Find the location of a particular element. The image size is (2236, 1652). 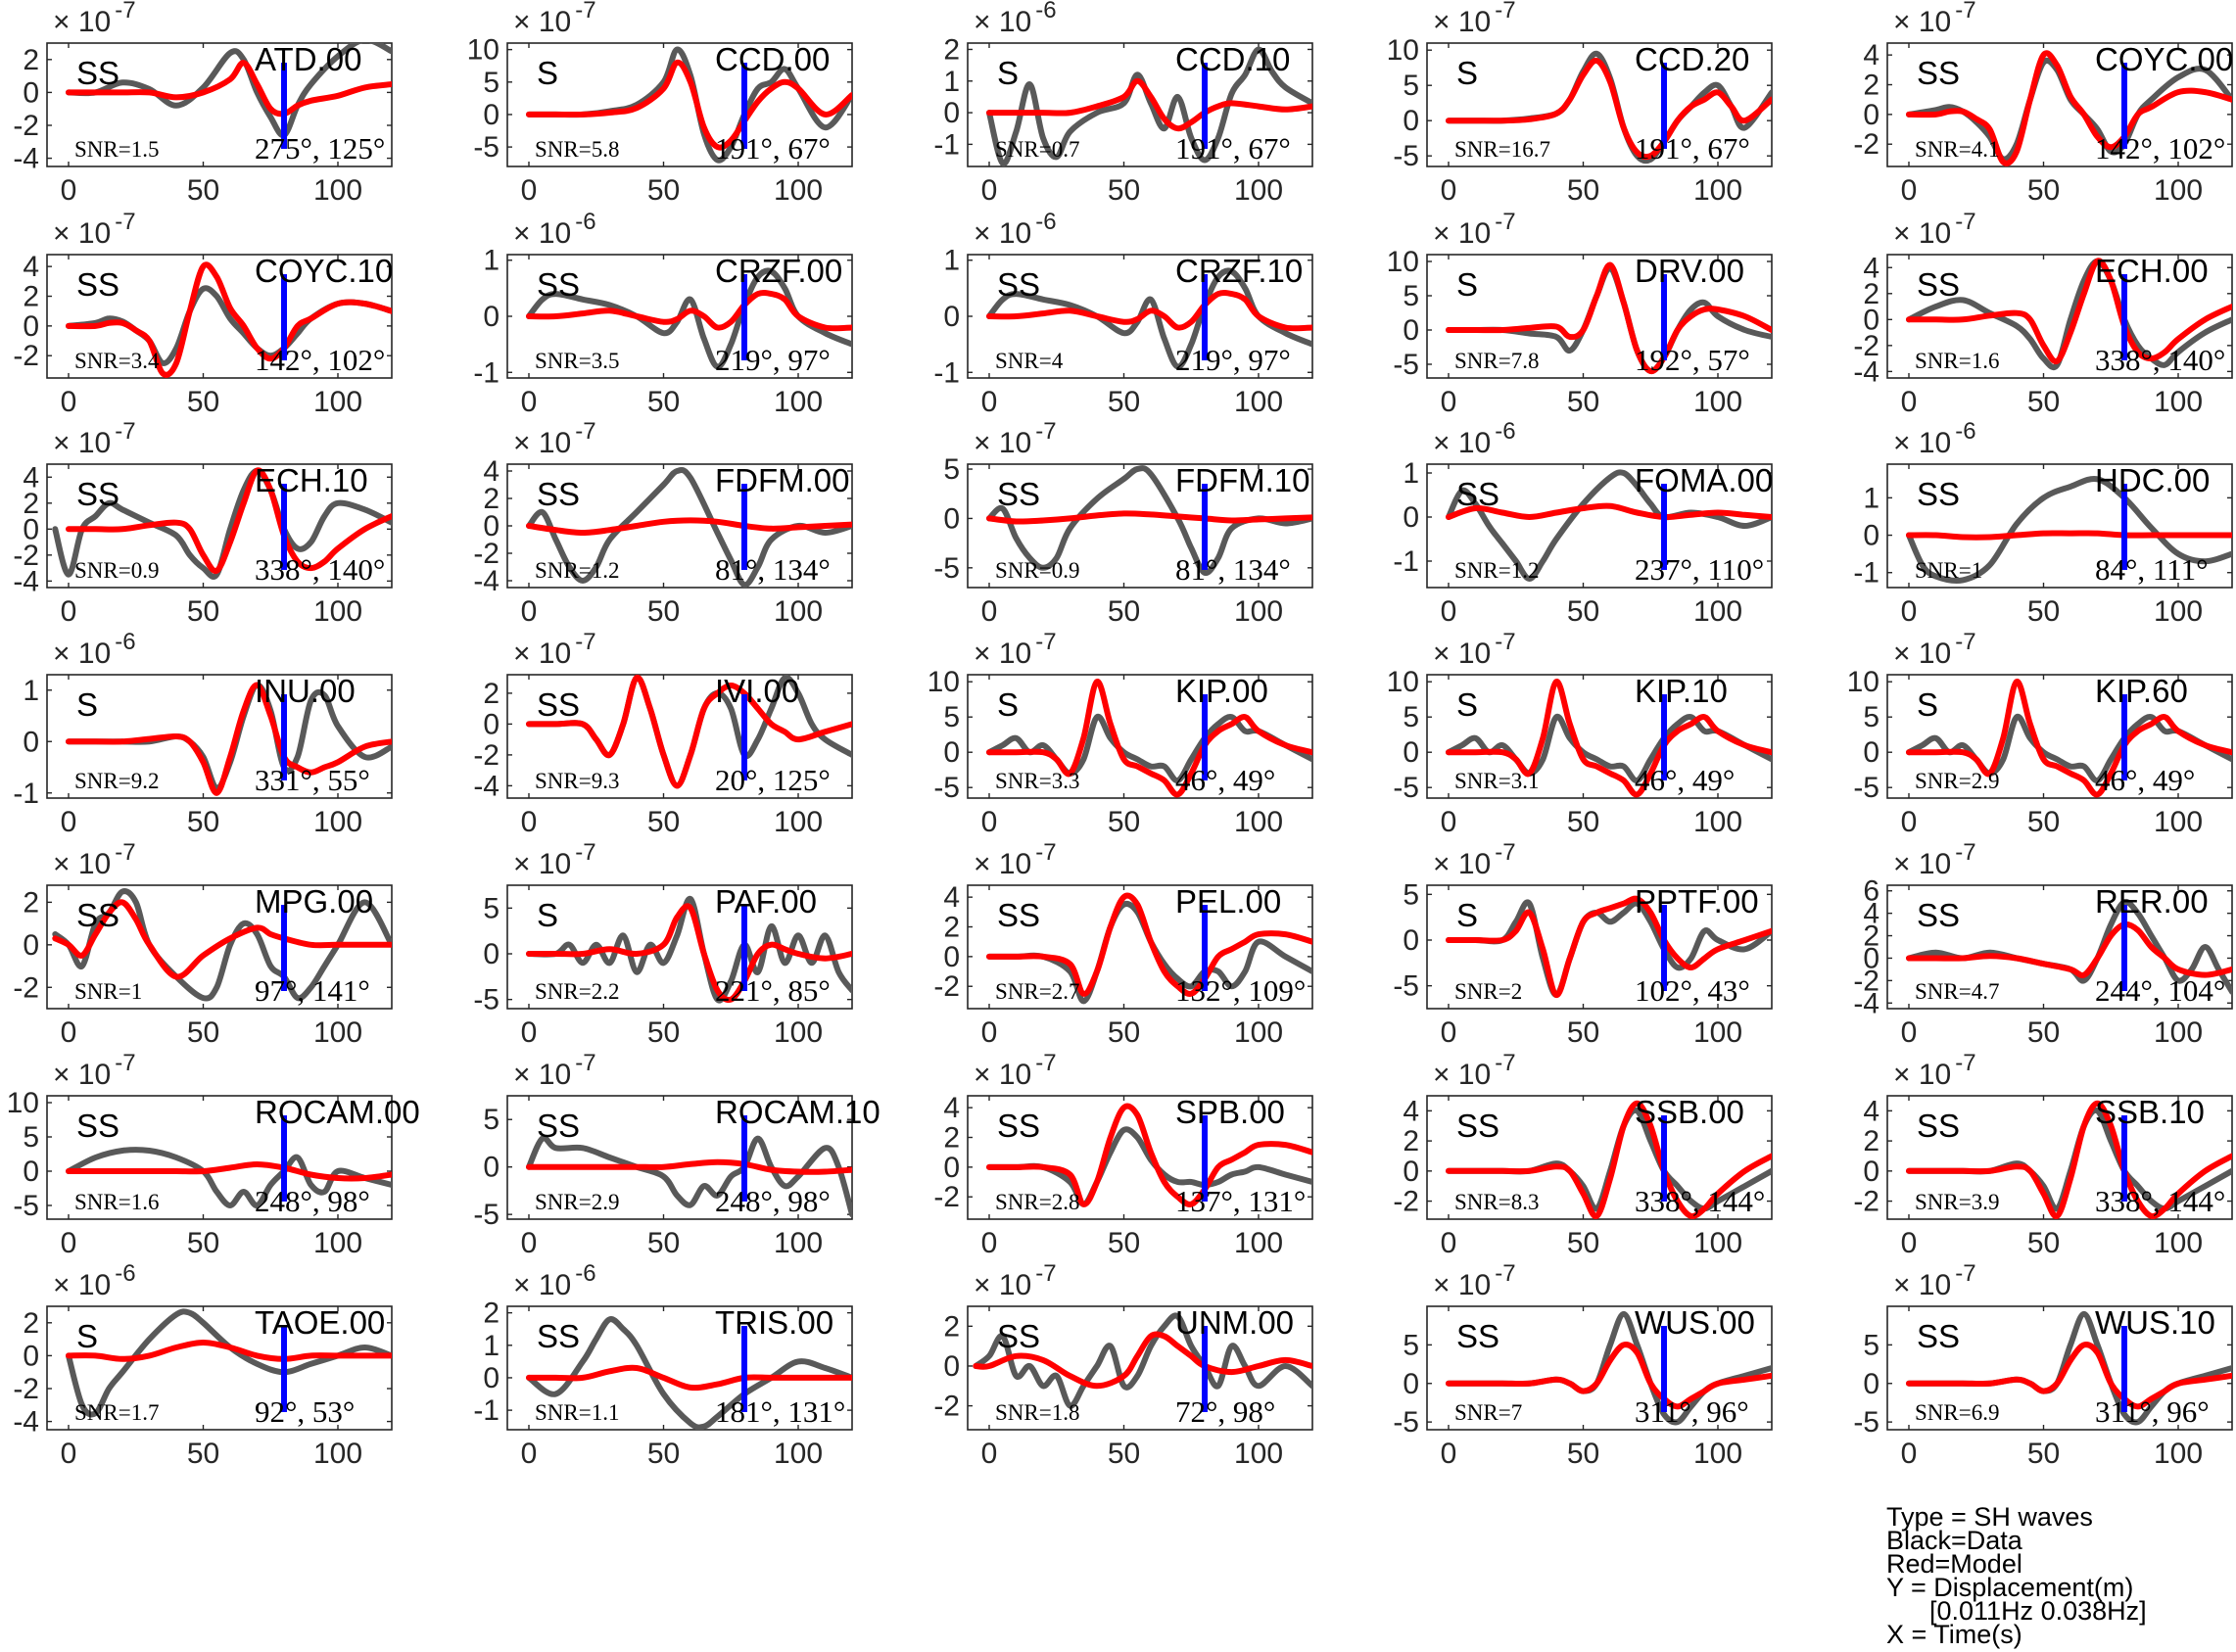

waveform-panel: 0 50 100 -5 0 5 × 10 -7 SS WUS.10 SNR=6.9 311°, 96° is located at coordinates (2043, 1365).